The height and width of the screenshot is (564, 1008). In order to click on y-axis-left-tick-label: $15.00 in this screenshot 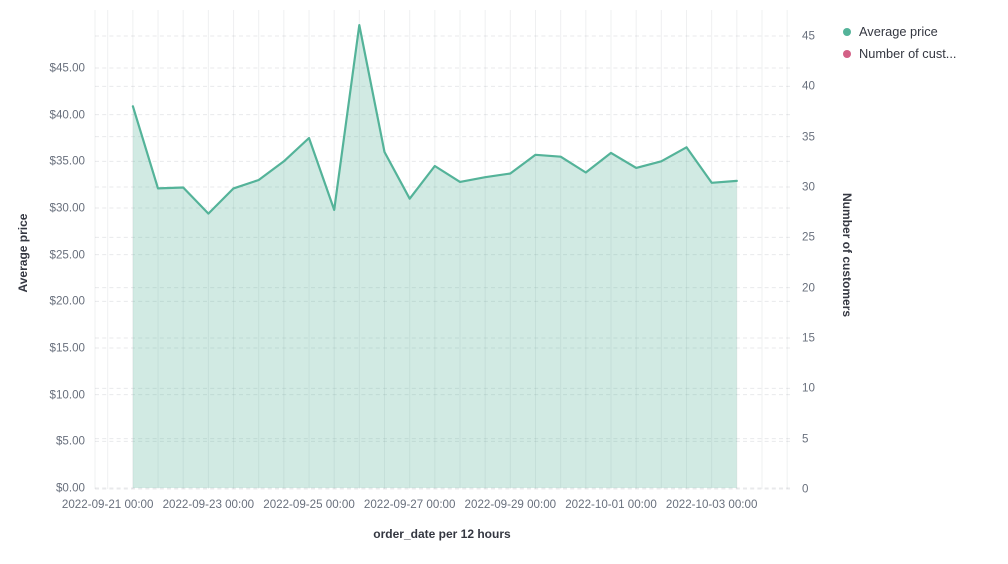, I will do `click(67, 348)`.